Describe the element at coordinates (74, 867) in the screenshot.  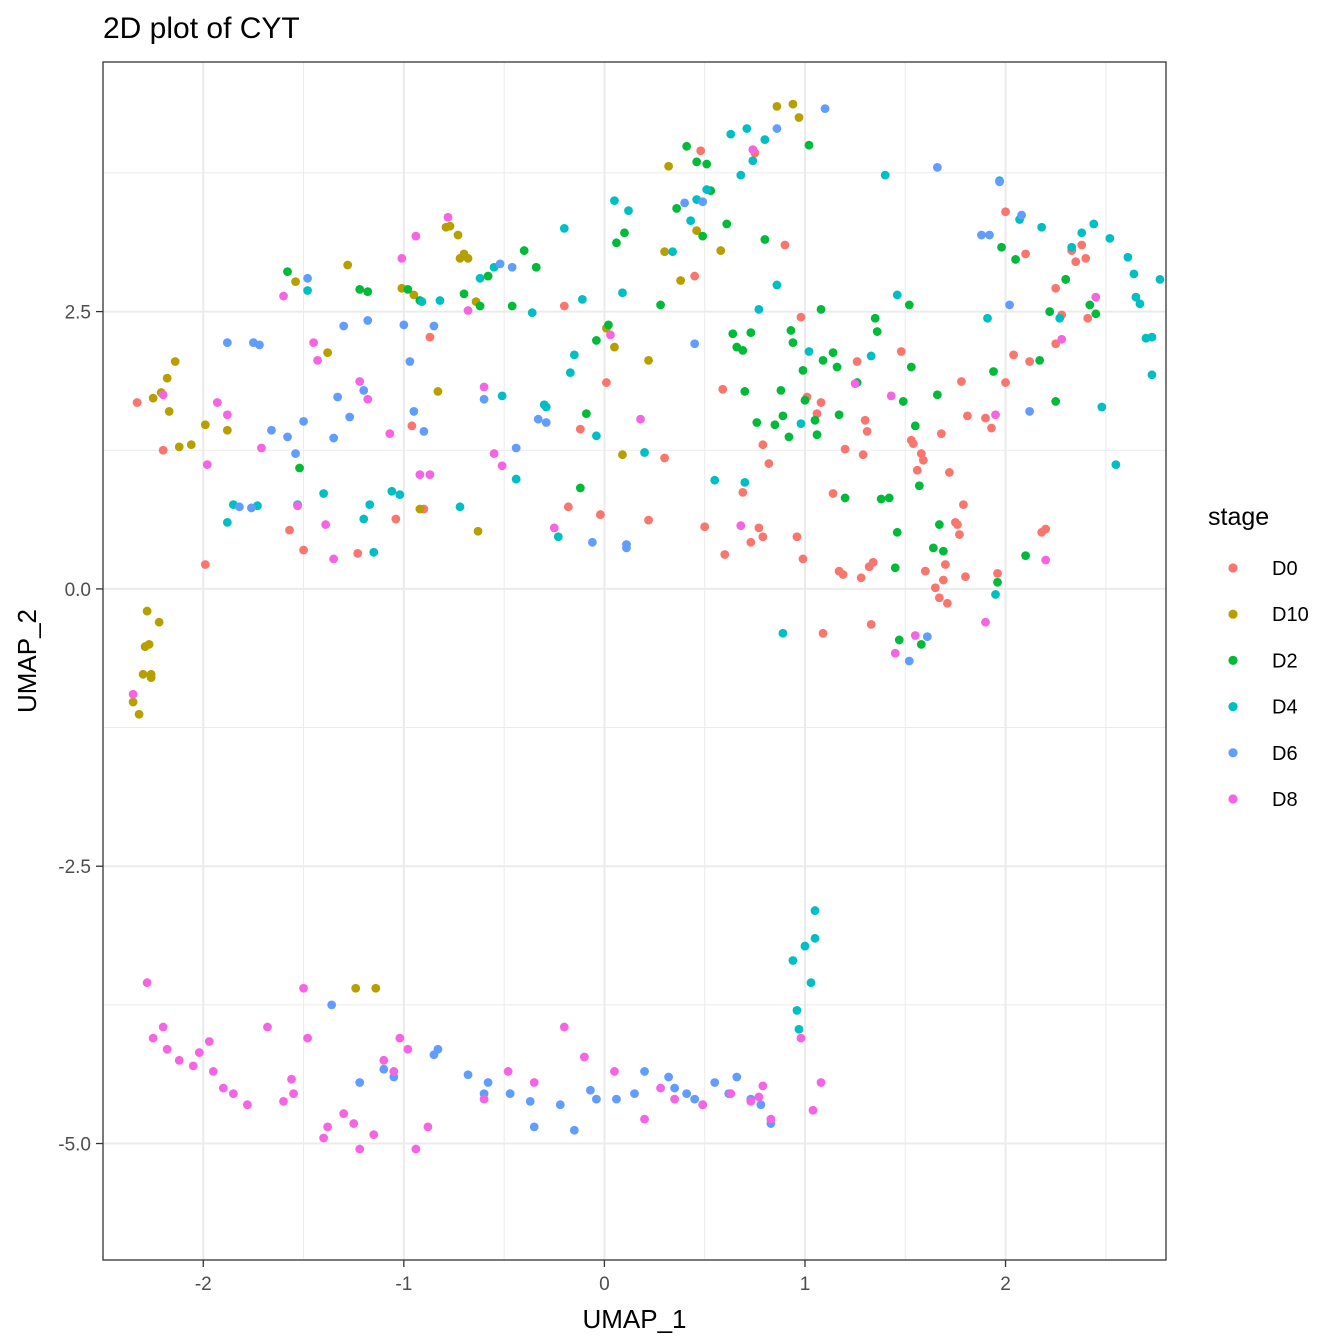
I see `y-tick-label: -2.5` at that location.